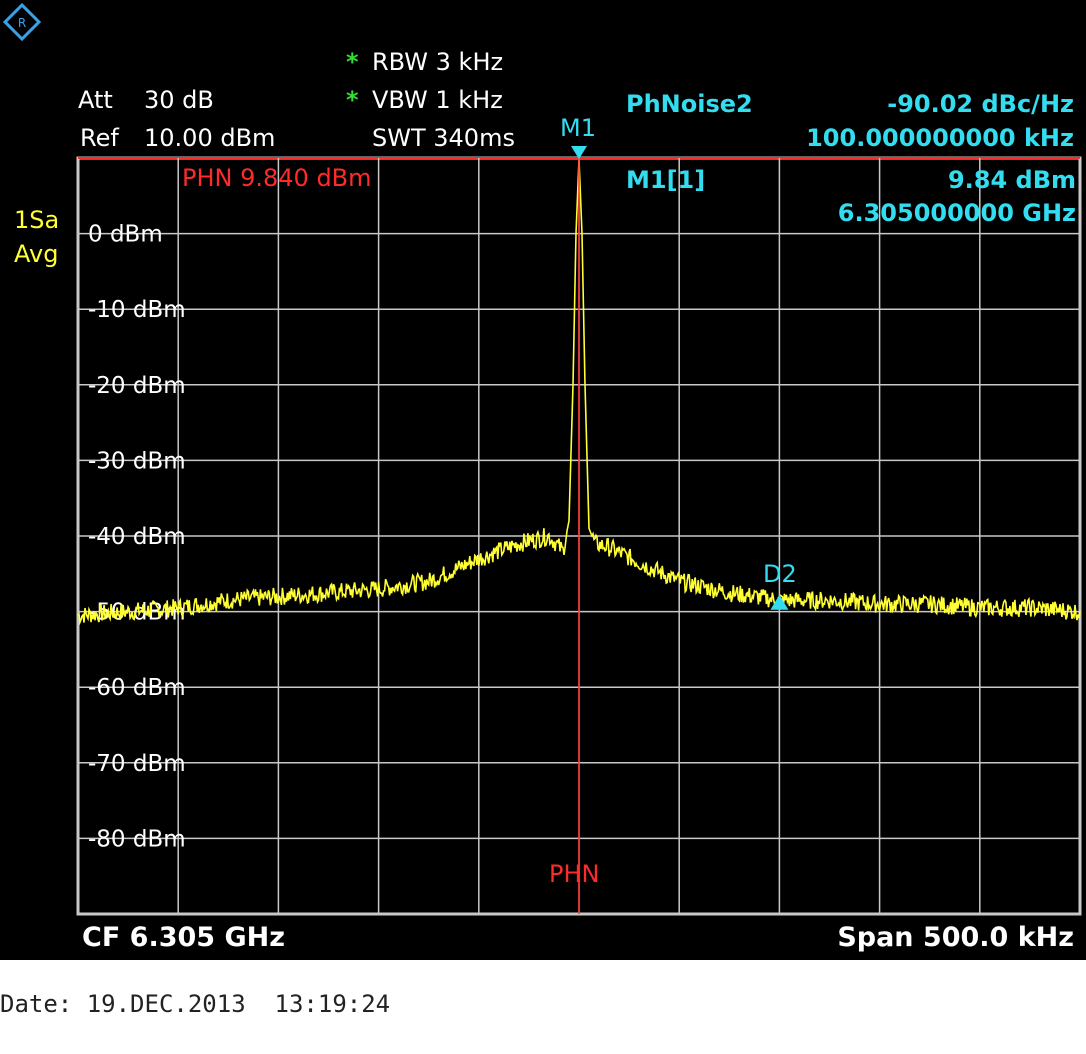 This screenshot has width=1086, height=1054. What do you see at coordinates (137, 688) in the screenshot?
I see `y-tick-label: -60 dBm` at bounding box center [137, 688].